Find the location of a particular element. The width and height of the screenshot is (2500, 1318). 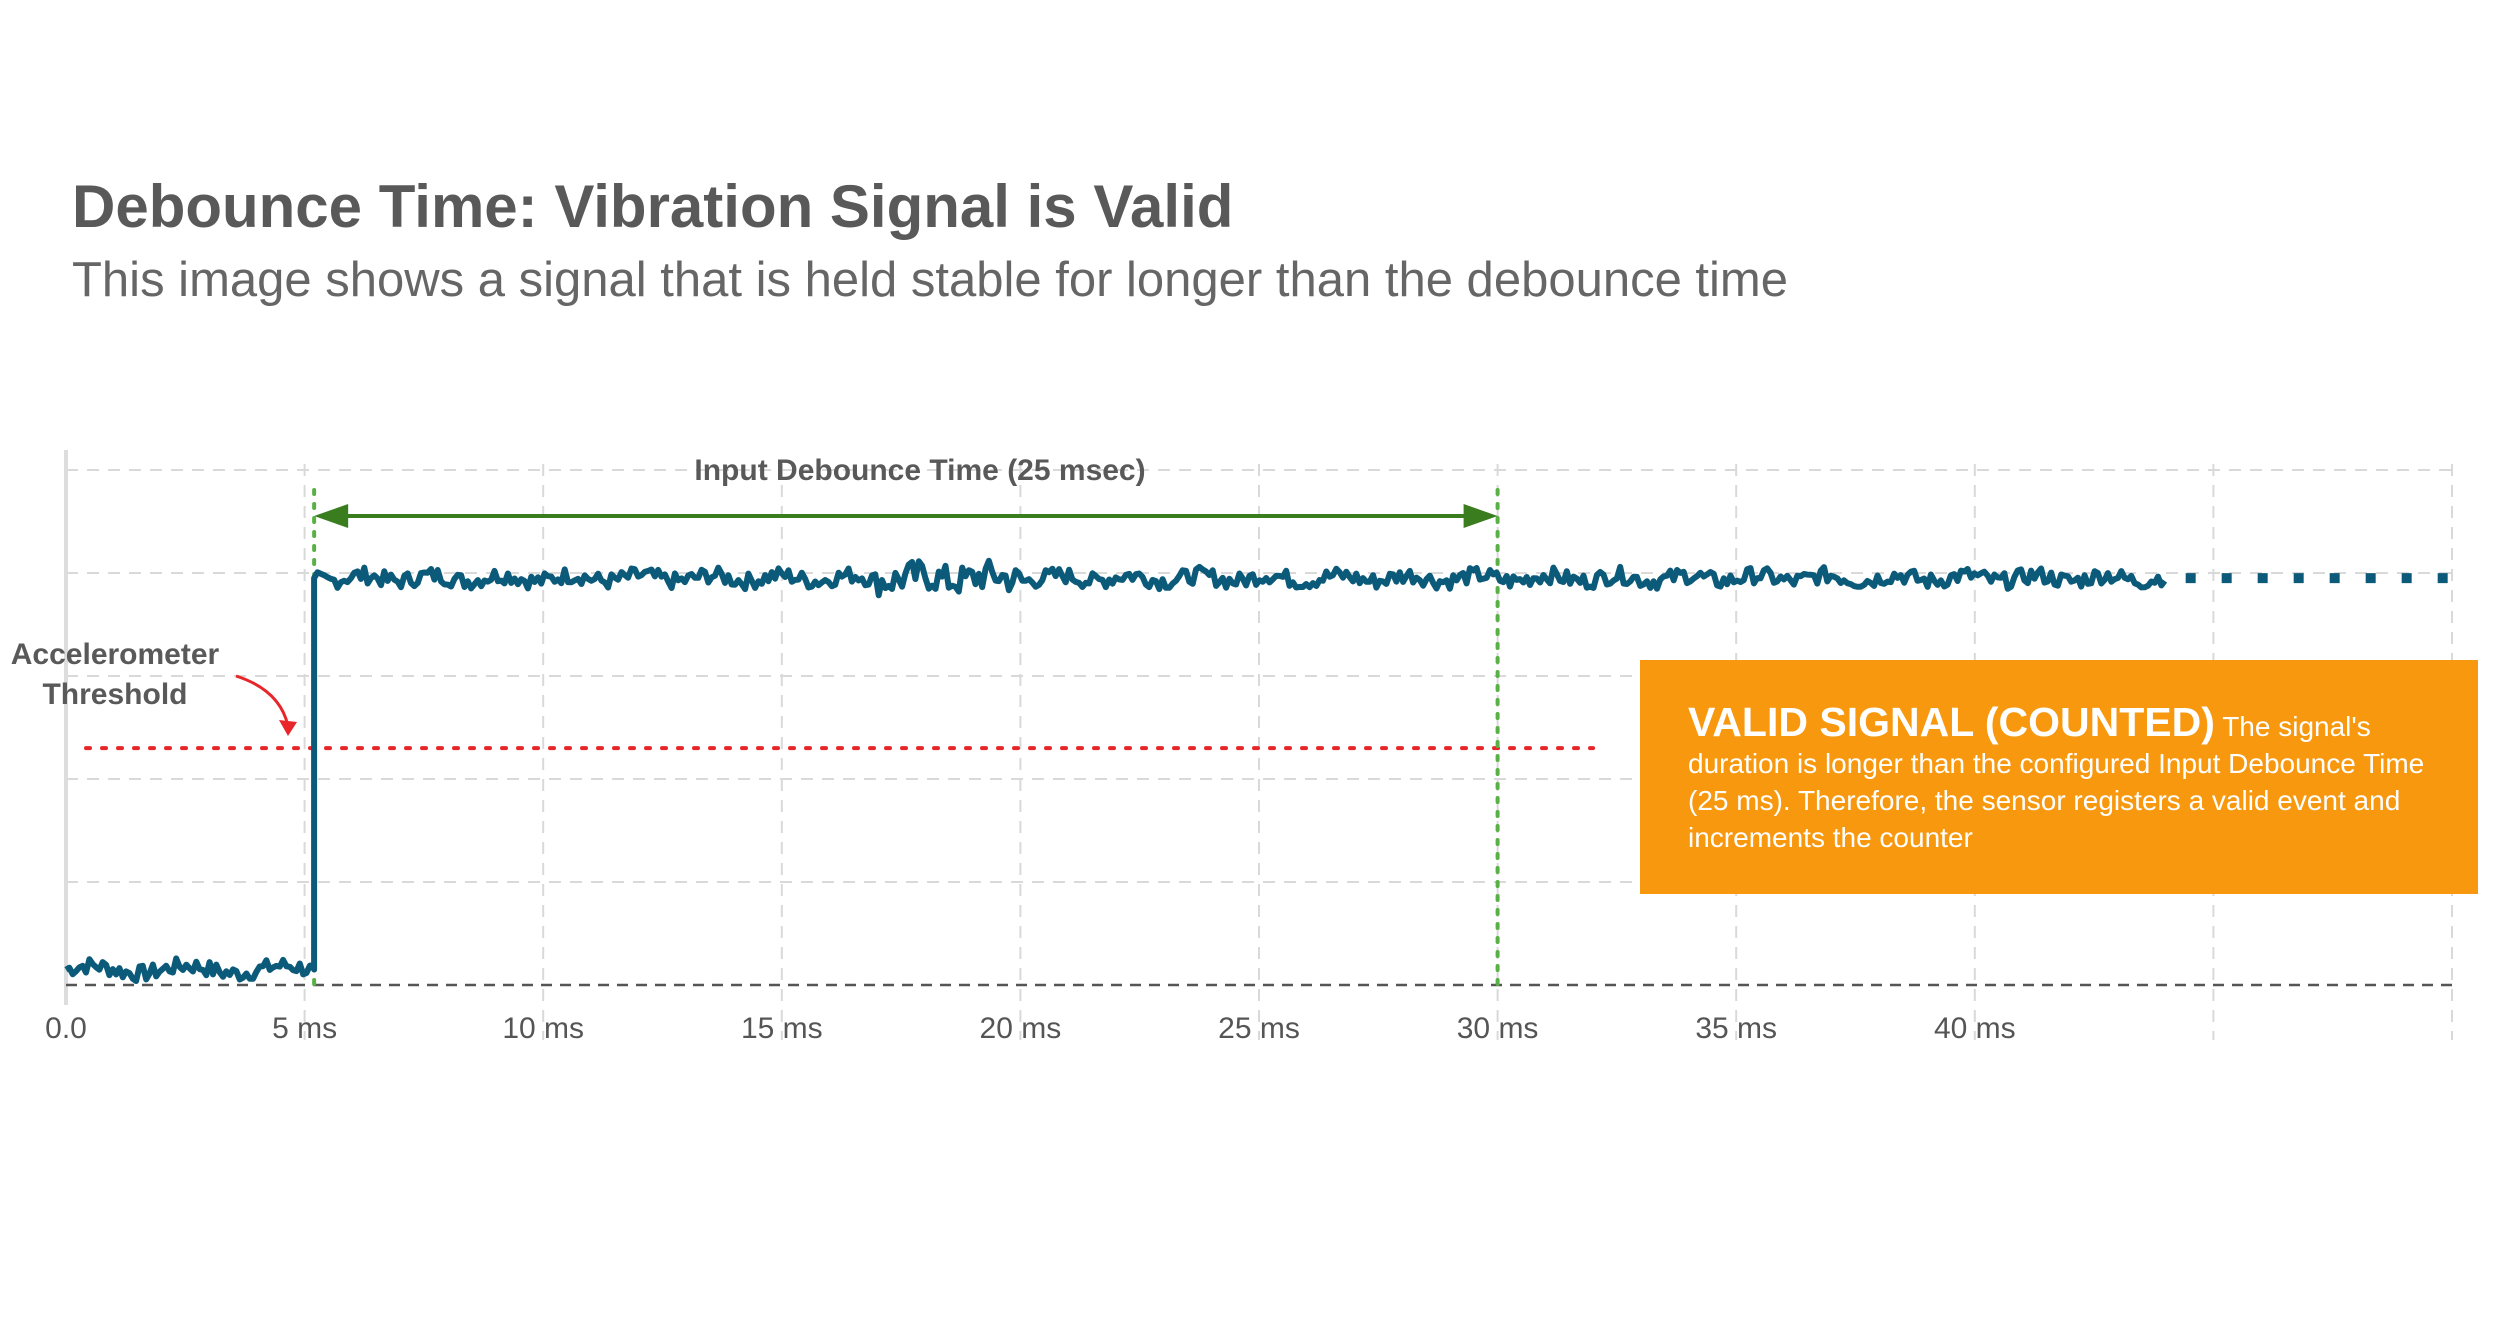

debounce-arrow-left-head is located at coordinates (331, 516).